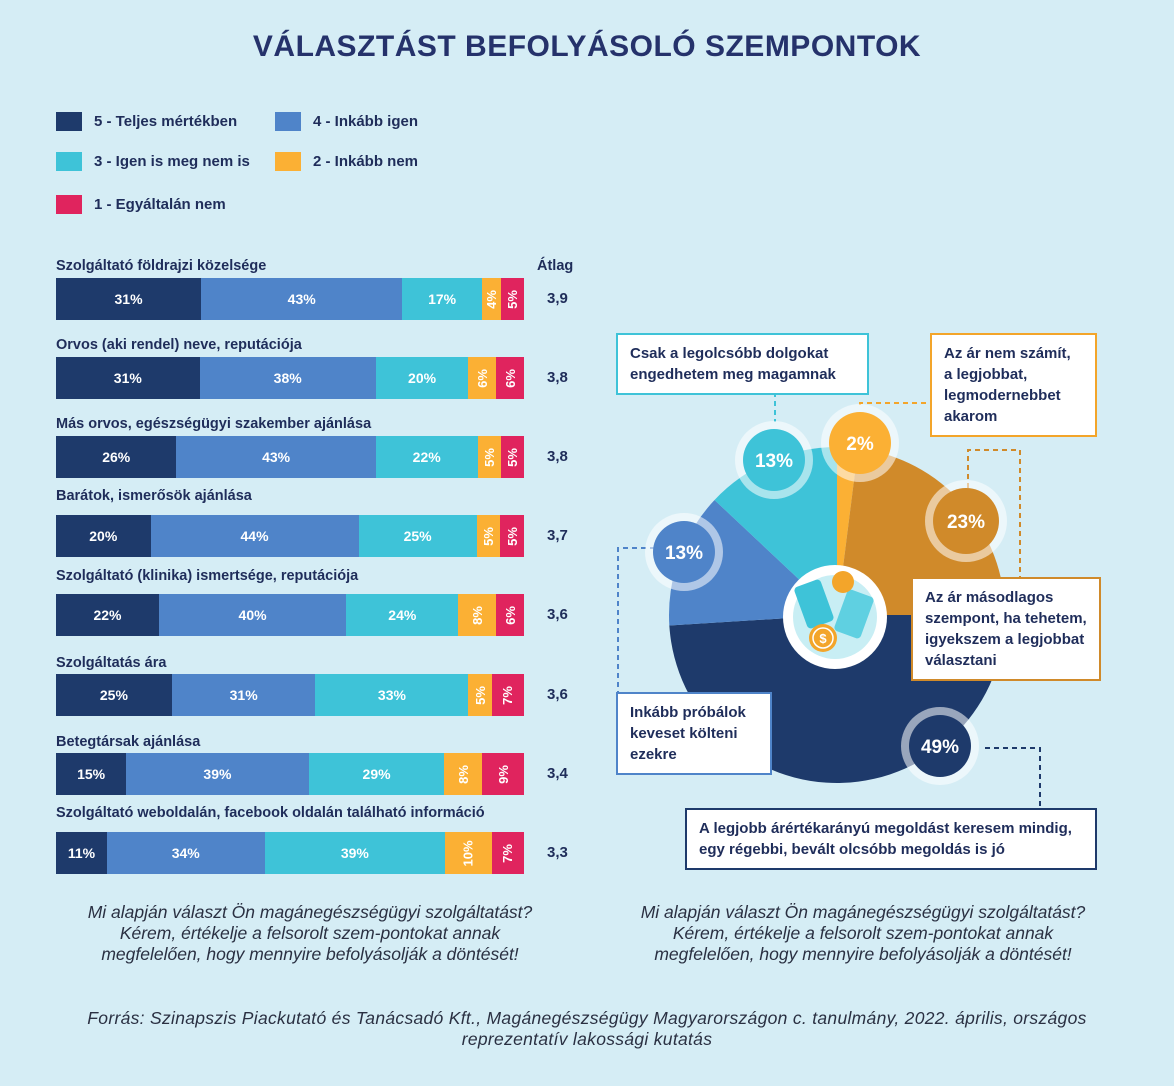 The height and width of the screenshot is (1086, 1174). I want to click on bar-segment: 43%, so click(302, 299).